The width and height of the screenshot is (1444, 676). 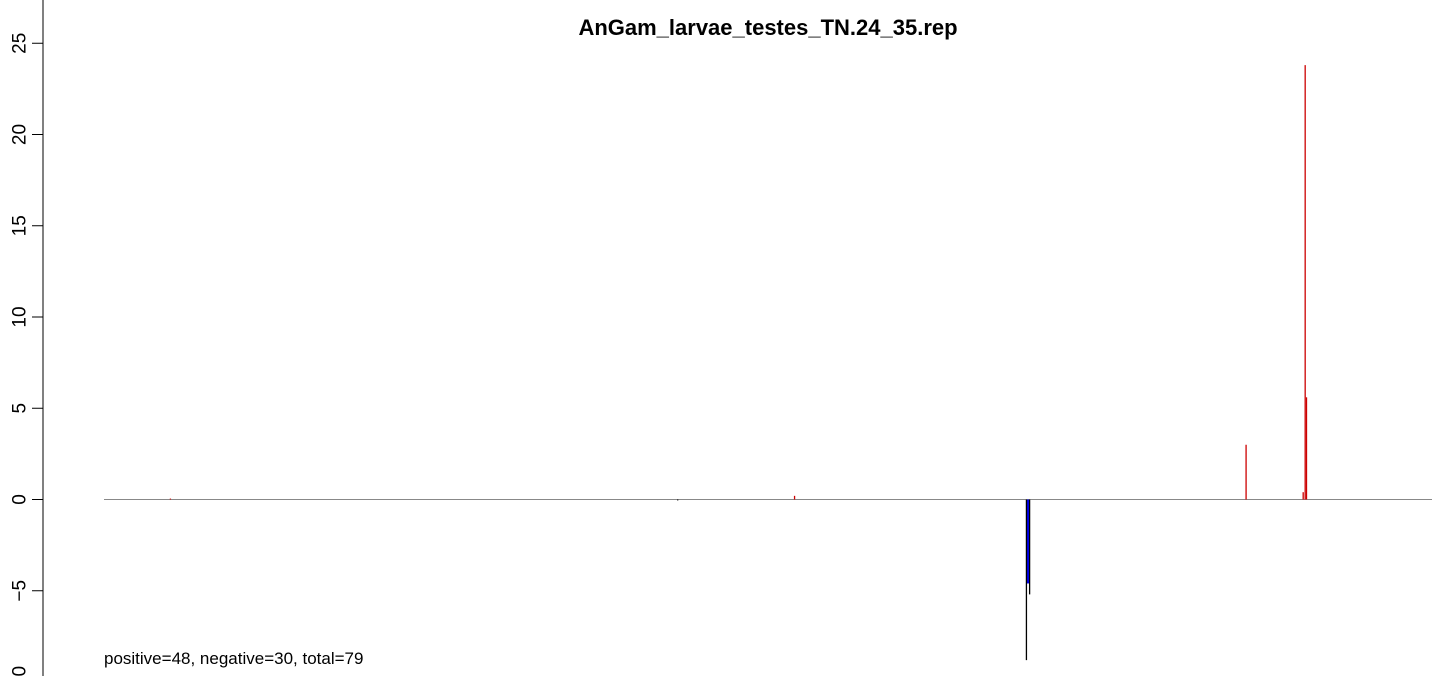 I want to click on y-tick-label: 15, so click(x=20, y=225).